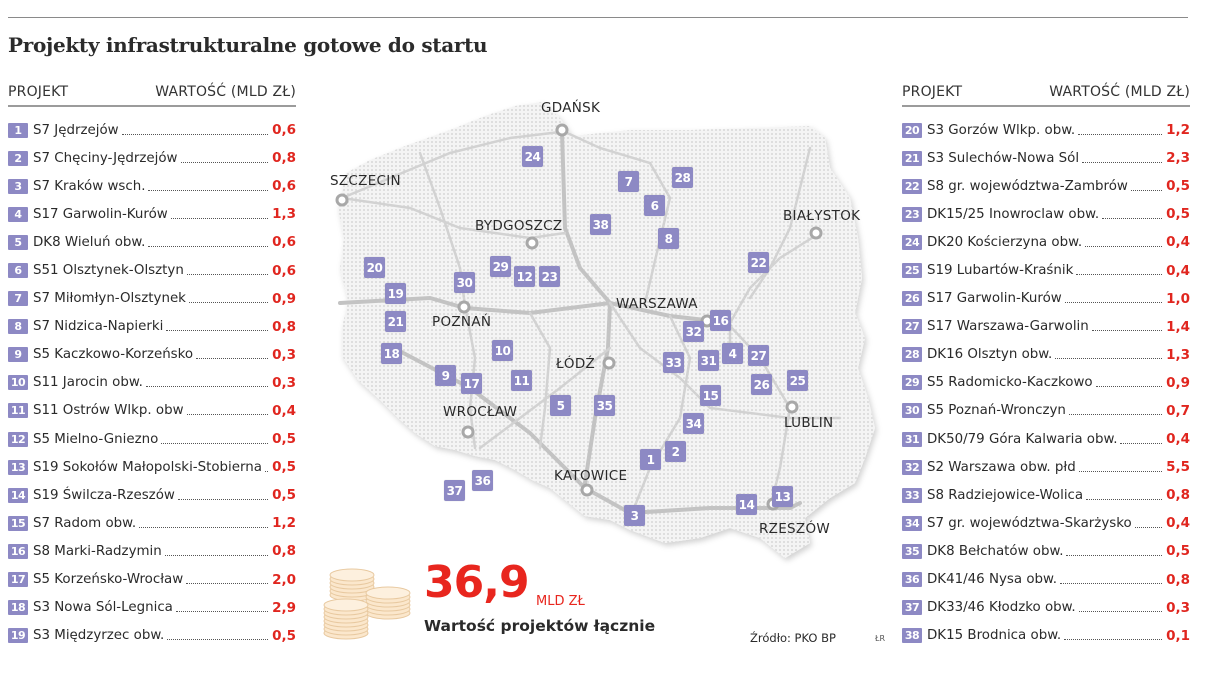 This screenshot has height=678, width=1211. I want to click on project-marker: 5, so click(560, 405).